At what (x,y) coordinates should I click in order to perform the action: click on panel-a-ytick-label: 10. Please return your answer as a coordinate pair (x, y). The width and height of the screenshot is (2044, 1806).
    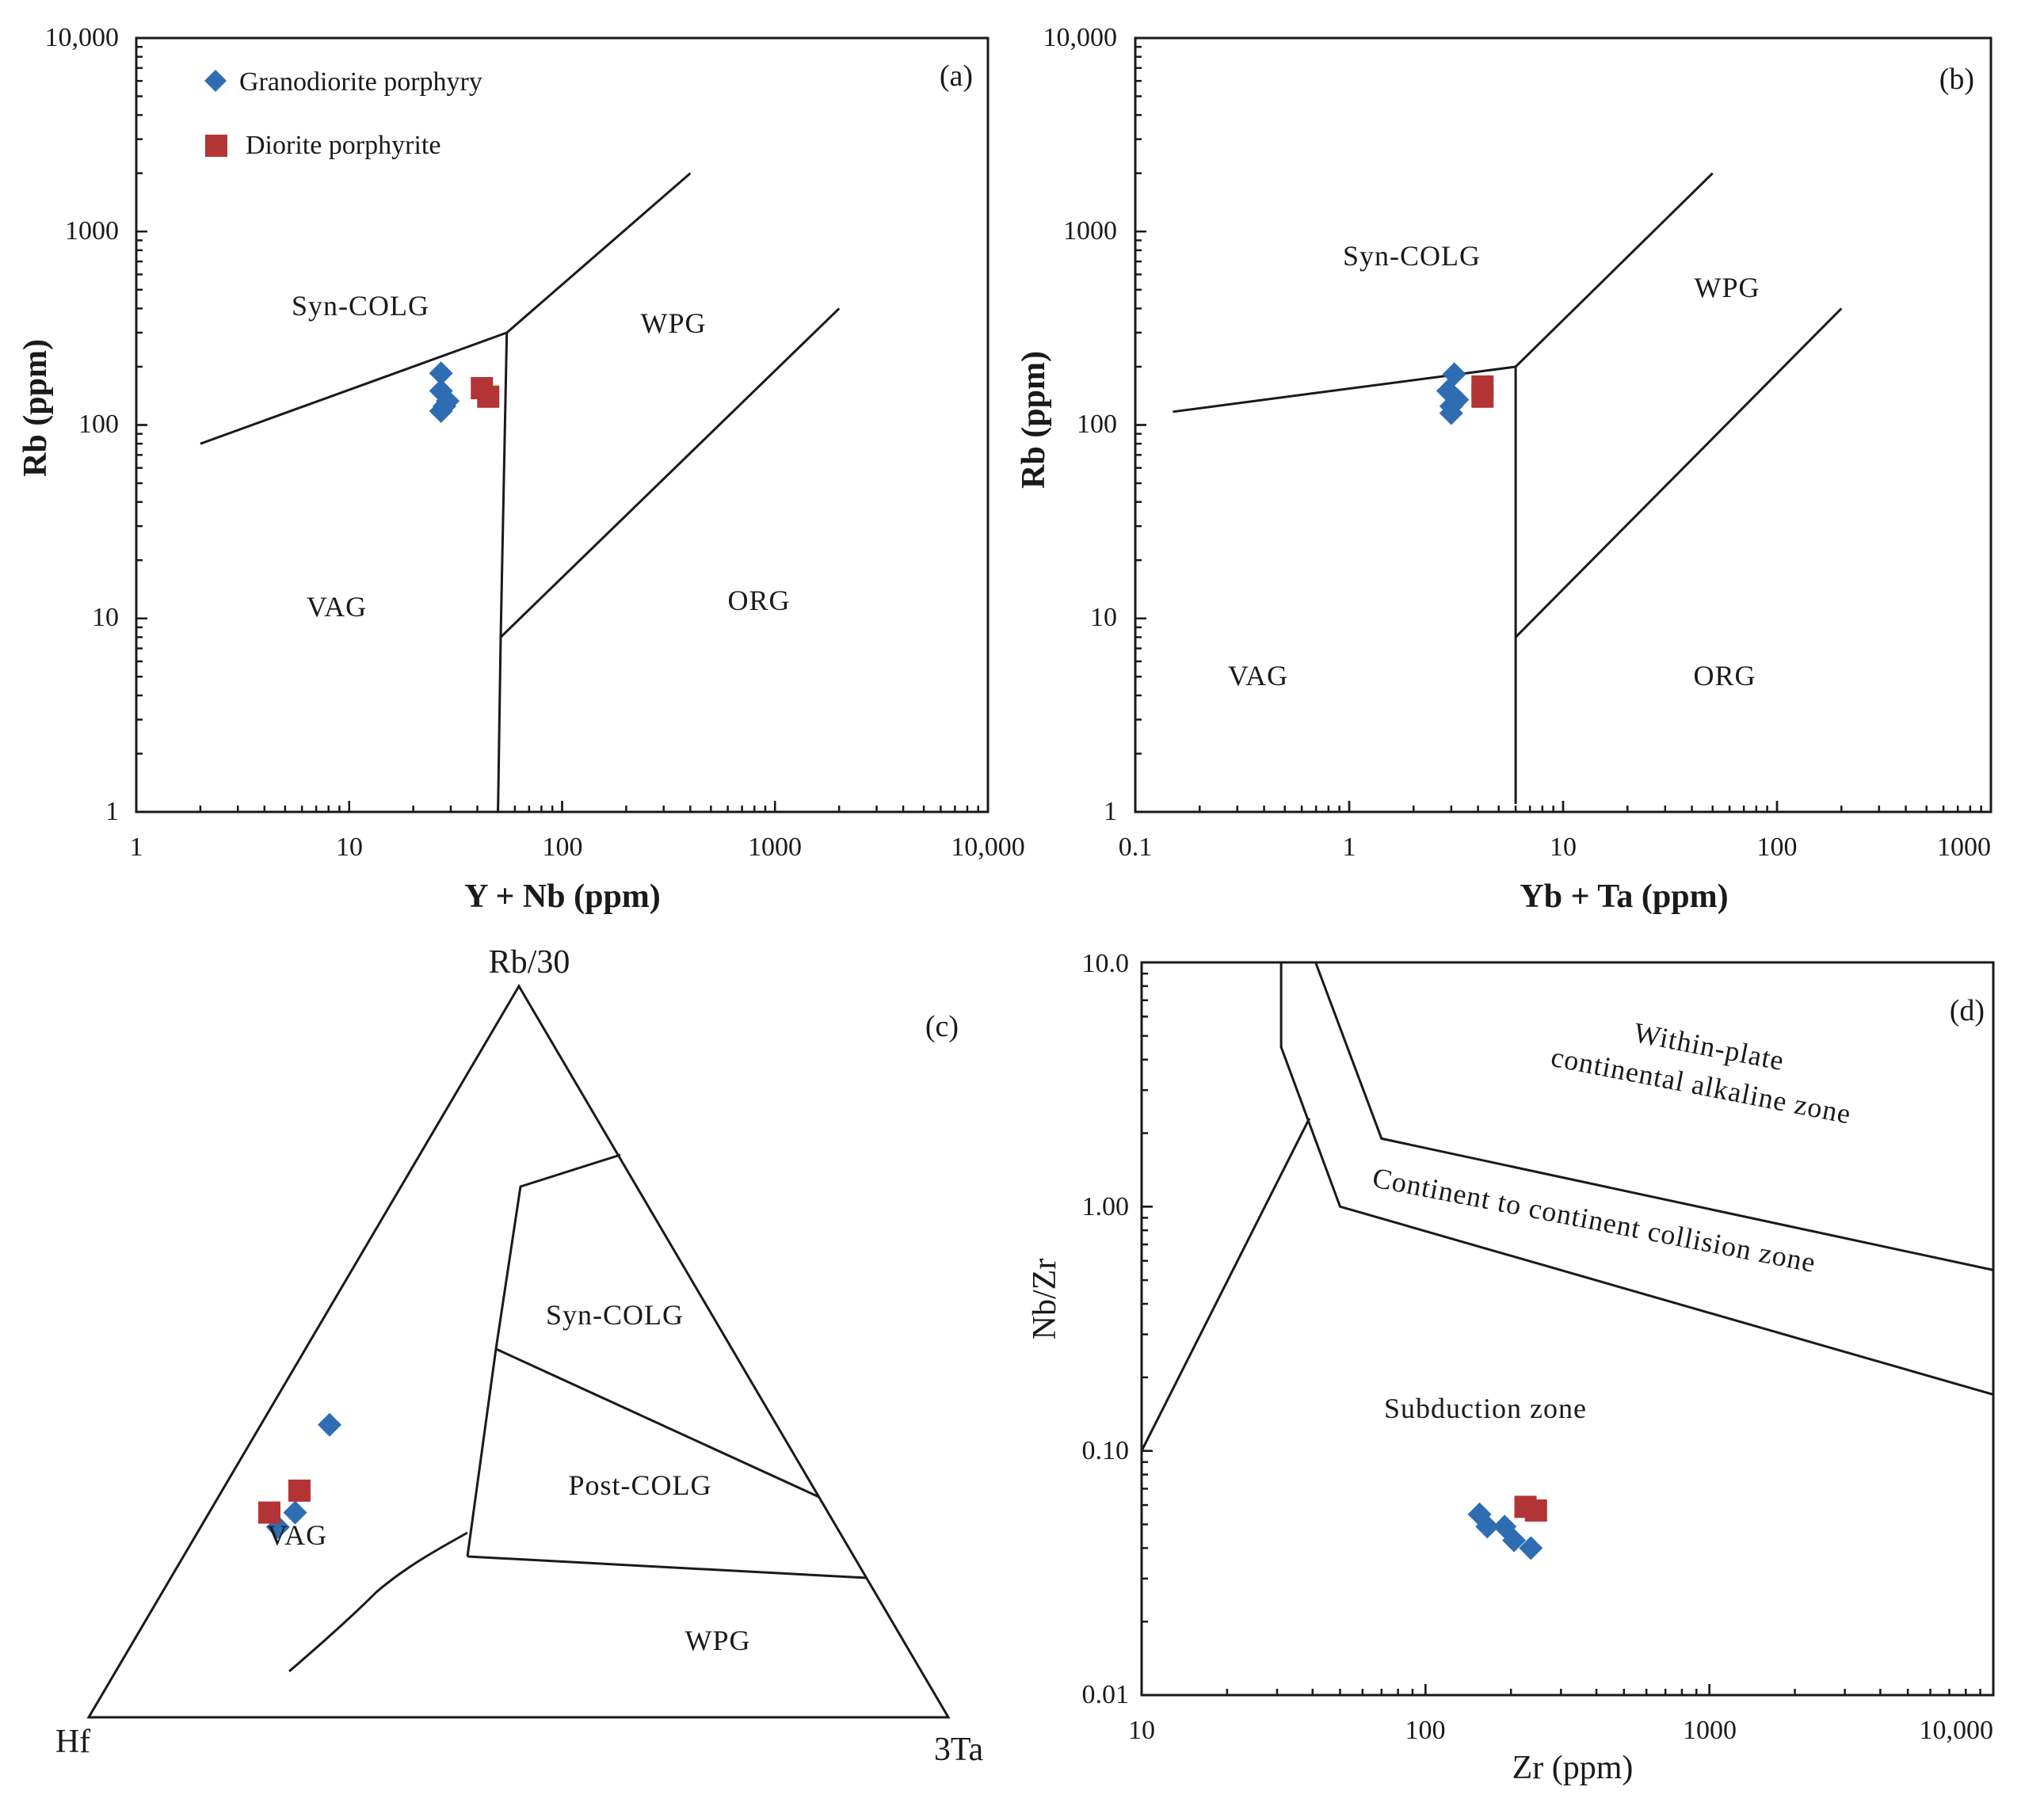
    Looking at the image, I should click on (106, 617).